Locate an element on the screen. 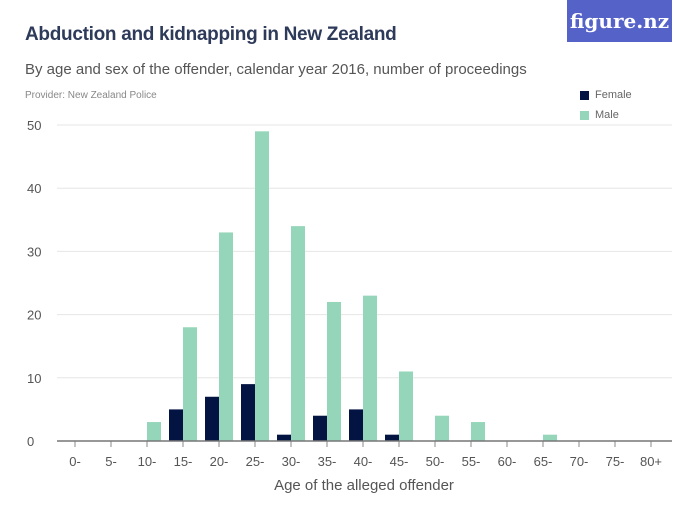 This screenshot has width=700, height=525. x-tick-label: 45- is located at coordinates (399, 461).